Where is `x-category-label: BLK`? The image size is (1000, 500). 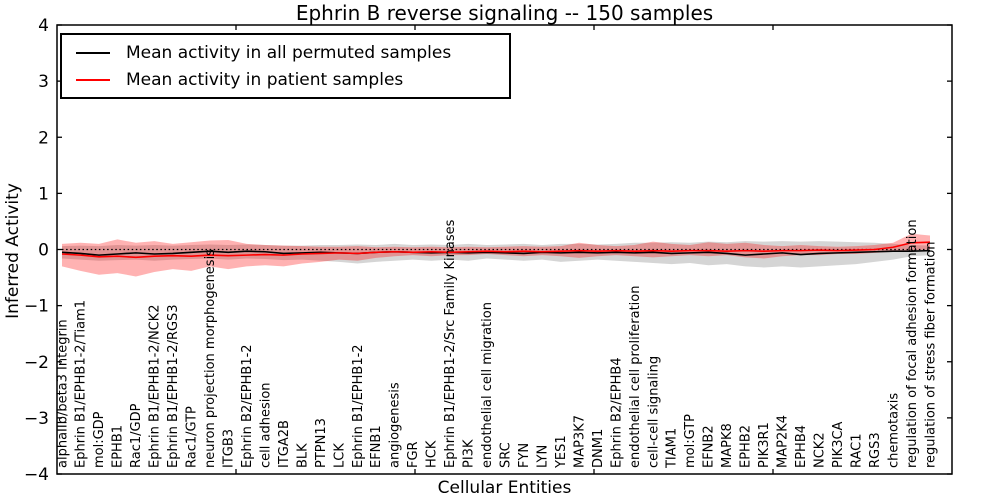
x-category-label: BLK is located at coordinates (302, 455).